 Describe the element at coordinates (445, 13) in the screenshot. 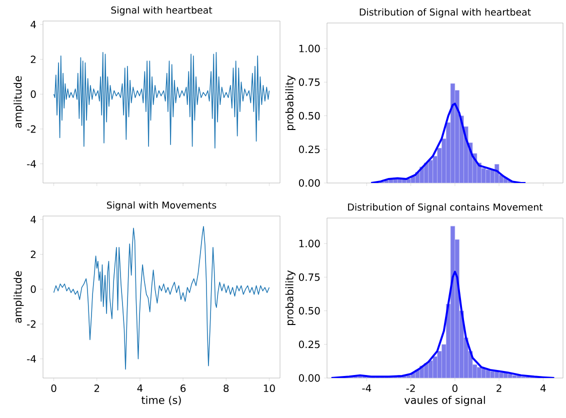

I see `chart-title: Distribution of Signal with heartbeat` at that location.